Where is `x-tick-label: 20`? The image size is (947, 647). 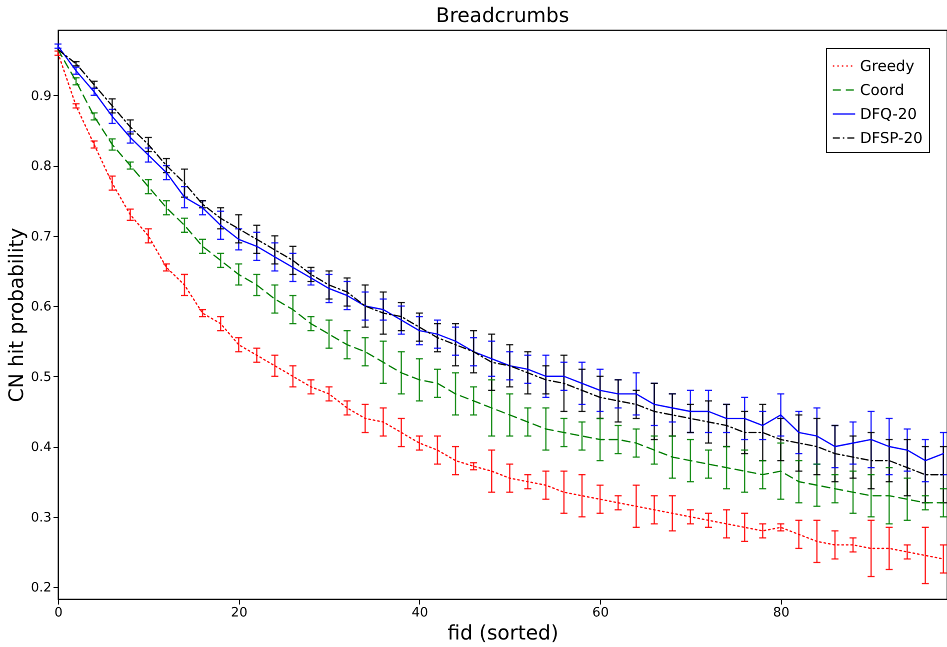
x-tick-label: 20 is located at coordinates (239, 613).